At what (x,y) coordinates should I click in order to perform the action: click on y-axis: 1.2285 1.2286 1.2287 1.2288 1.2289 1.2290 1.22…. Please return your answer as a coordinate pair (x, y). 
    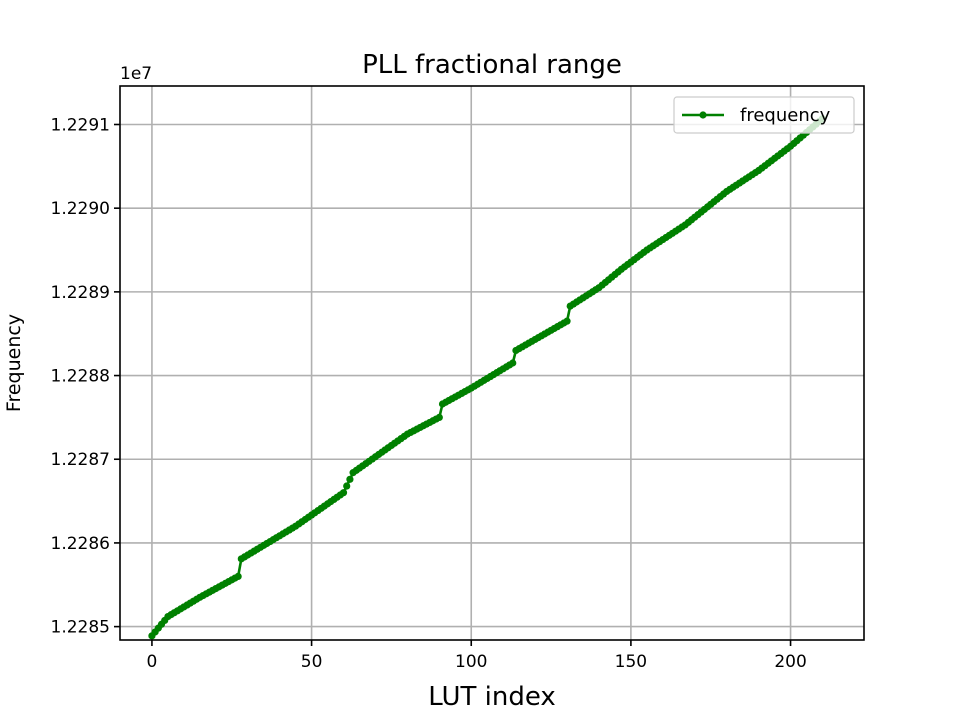
    Looking at the image, I should click on (85, 376).